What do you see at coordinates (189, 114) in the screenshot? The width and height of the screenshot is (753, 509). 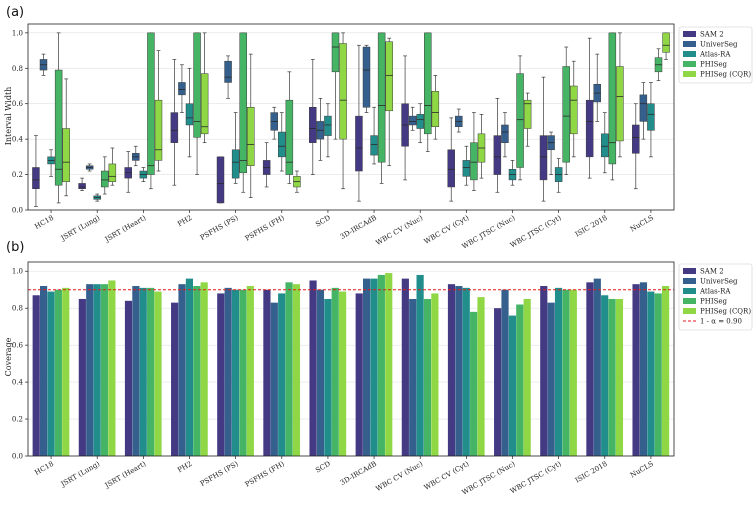 I see `box-ph2-atlas-ra-iqr` at bounding box center [189, 114].